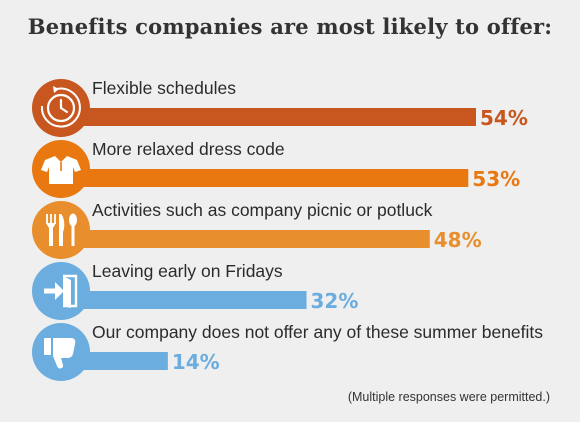  I want to click on footnote: (Multiple responses were permitted.), so click(448, 397).